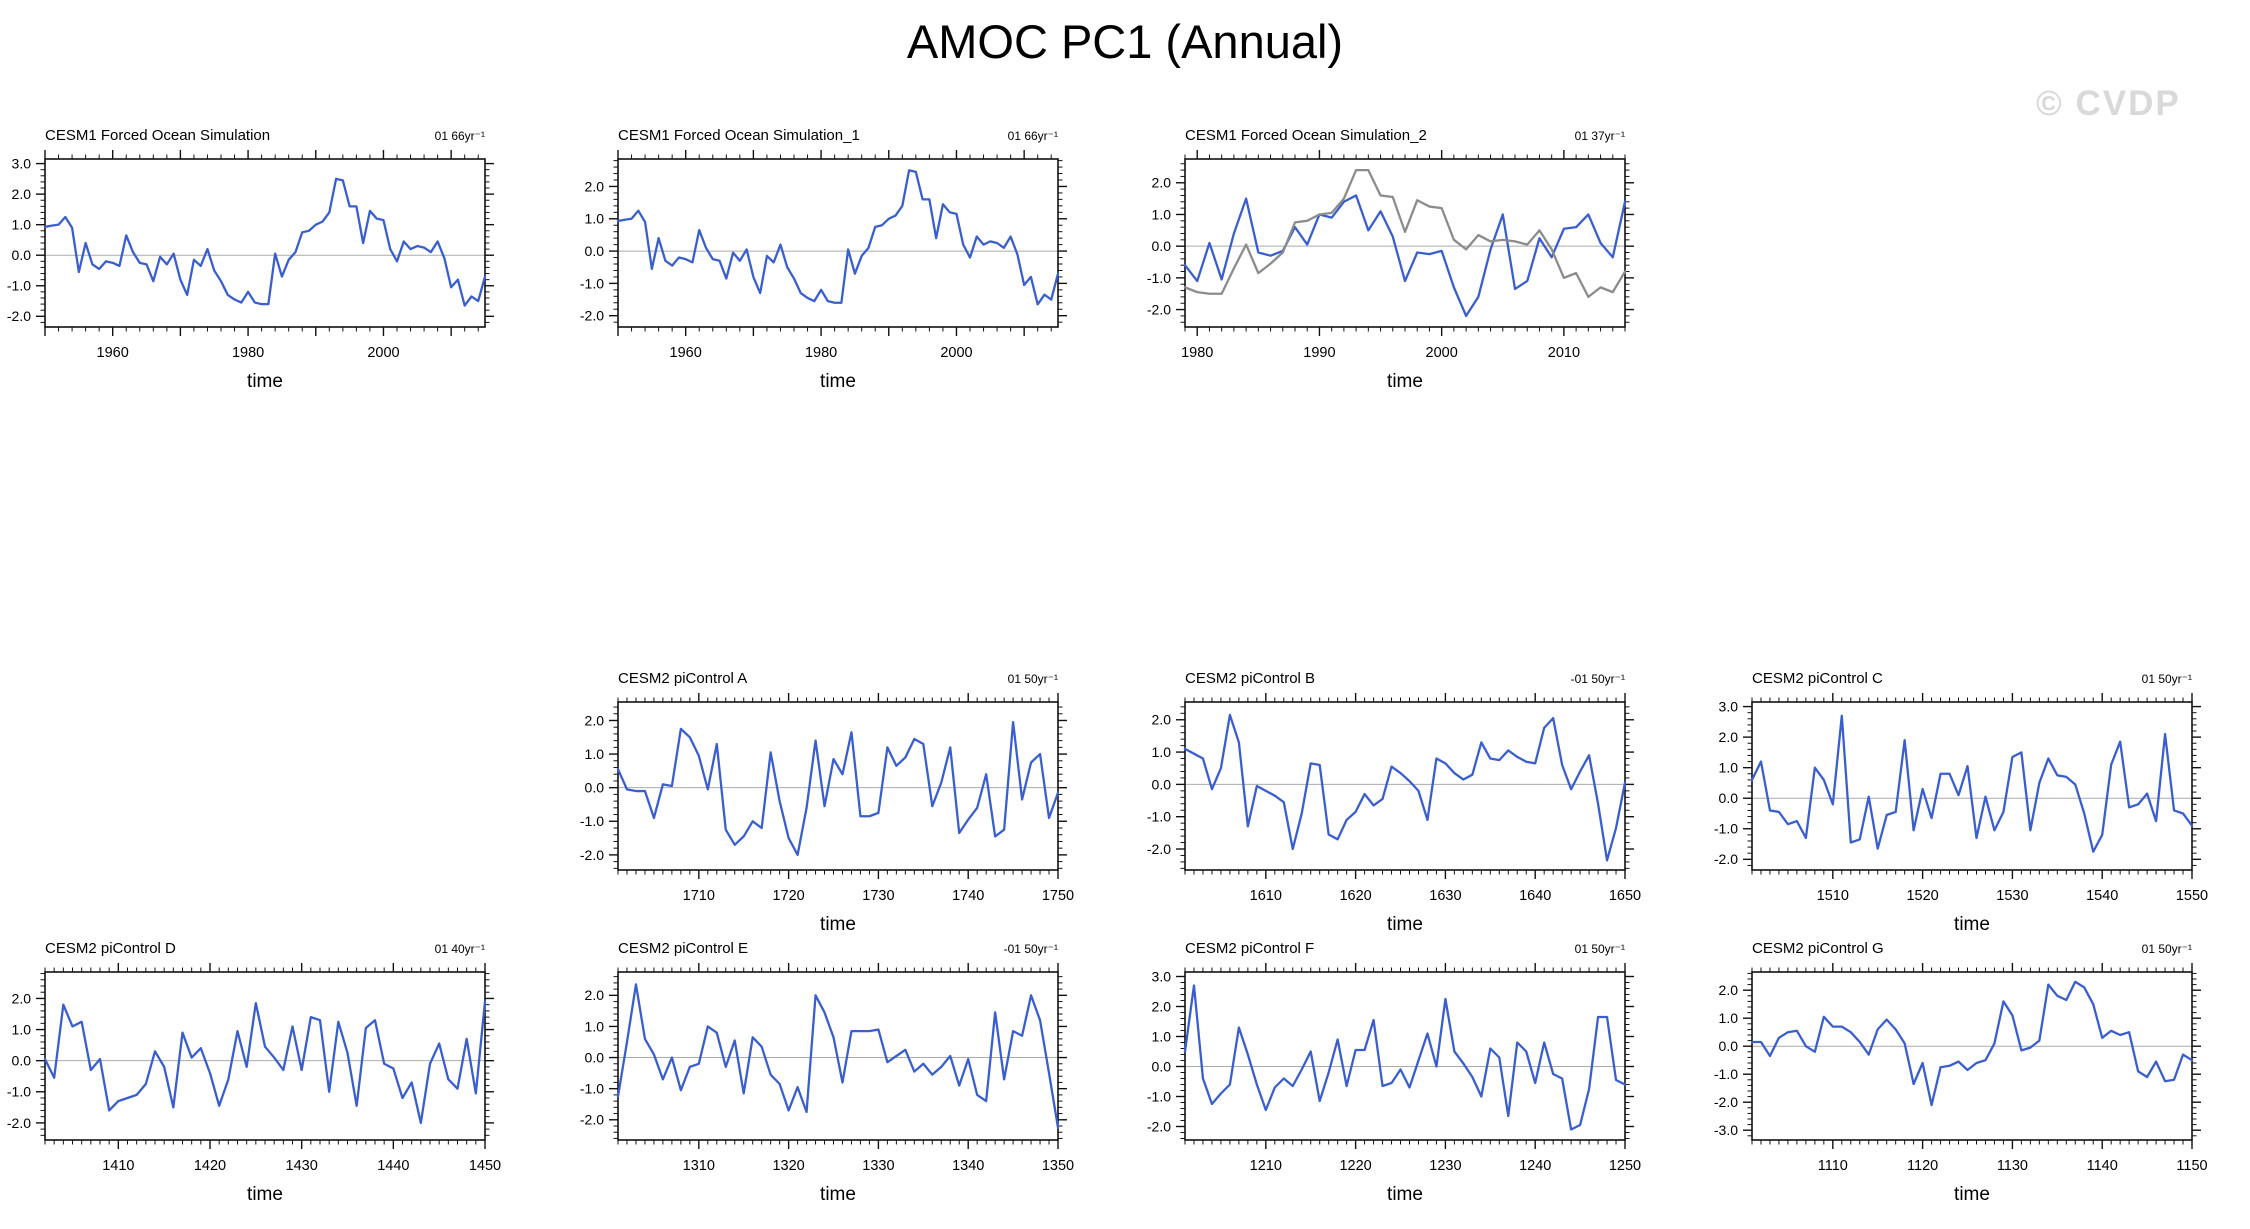 Image resolution: width=2250 pixels, height=1229 pixels. What do you see at coordinates (2102, 1166) in the screenshot?
I see `svg-text: 1140` at bounding box center [2102, 1166].